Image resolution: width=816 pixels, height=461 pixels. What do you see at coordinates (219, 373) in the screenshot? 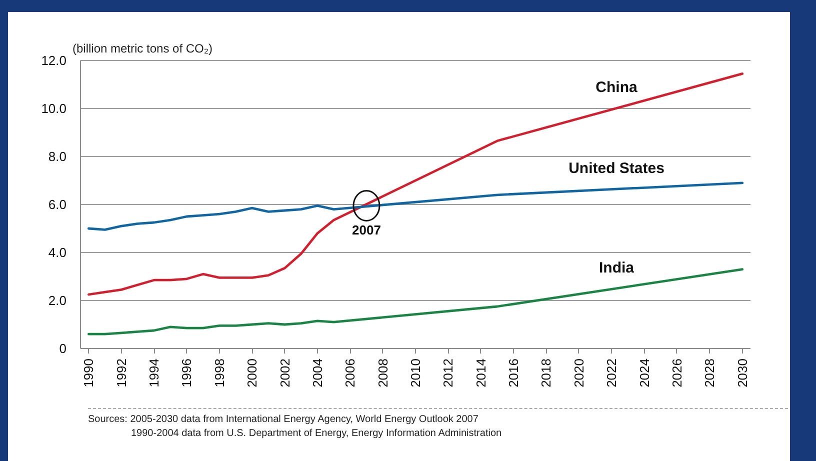
I see `x-tick-label: 1998` at bounding box center [219, 373].